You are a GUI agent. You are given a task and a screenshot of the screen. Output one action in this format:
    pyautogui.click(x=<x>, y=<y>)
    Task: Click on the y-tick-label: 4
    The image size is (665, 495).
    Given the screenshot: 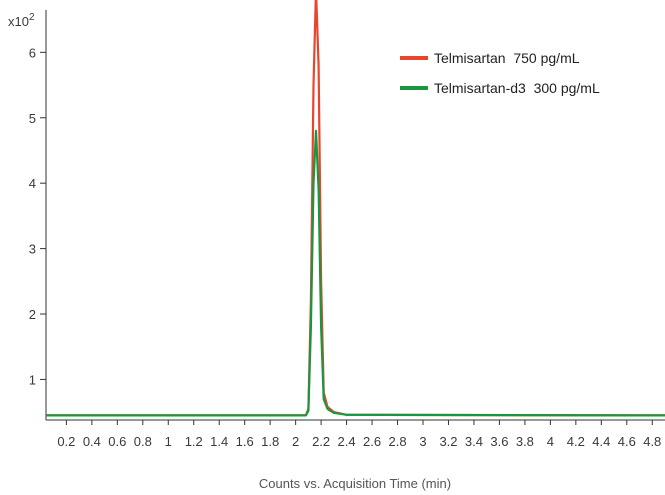 What is the action you would take?
    pyautogui.click(x=32, y=183)
    